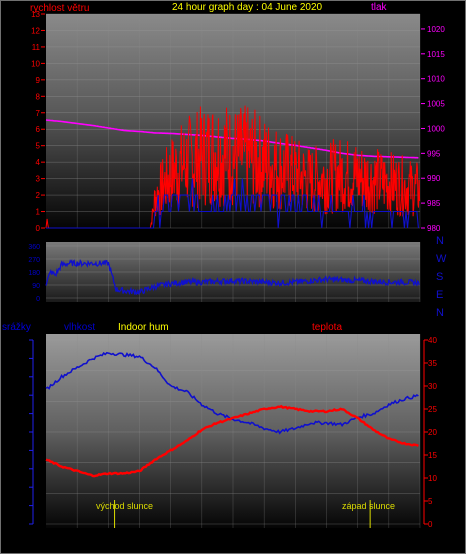 This screenshot has width=466, height=559. I want to click on direction-chart-marks, so click(232, 277).